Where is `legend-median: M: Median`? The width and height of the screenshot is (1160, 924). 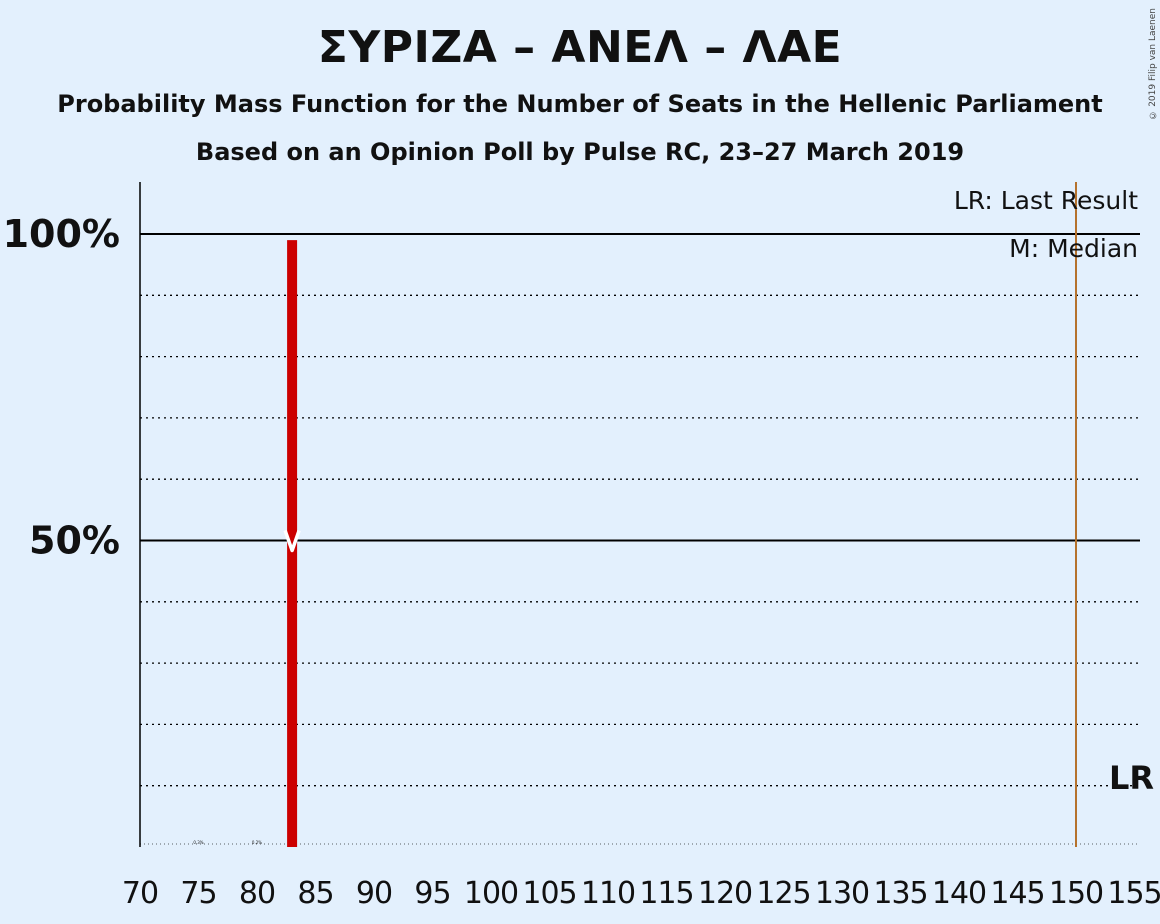 legend-median: M: Median is located at coordinates (1073, 248).